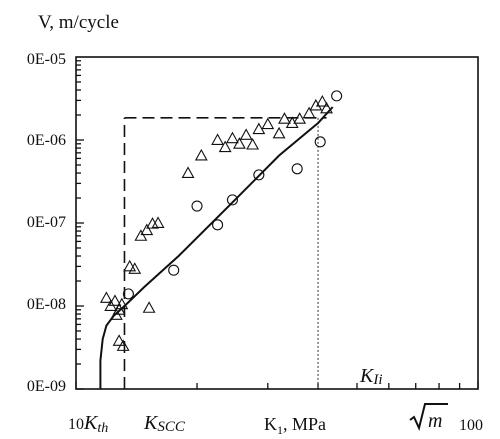 The width and height of the screenshot is (500, 439). What do you see at coordinates (76, 424) in the screenshot?
I see `x-tick-10-number: 10` at bounding box center [76, 424].